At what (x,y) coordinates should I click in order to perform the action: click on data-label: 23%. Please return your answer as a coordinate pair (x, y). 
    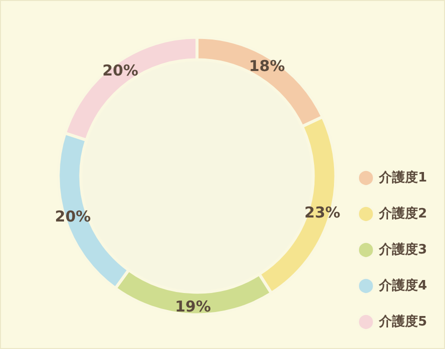
    Looking at the image, I should click on (322, 212).